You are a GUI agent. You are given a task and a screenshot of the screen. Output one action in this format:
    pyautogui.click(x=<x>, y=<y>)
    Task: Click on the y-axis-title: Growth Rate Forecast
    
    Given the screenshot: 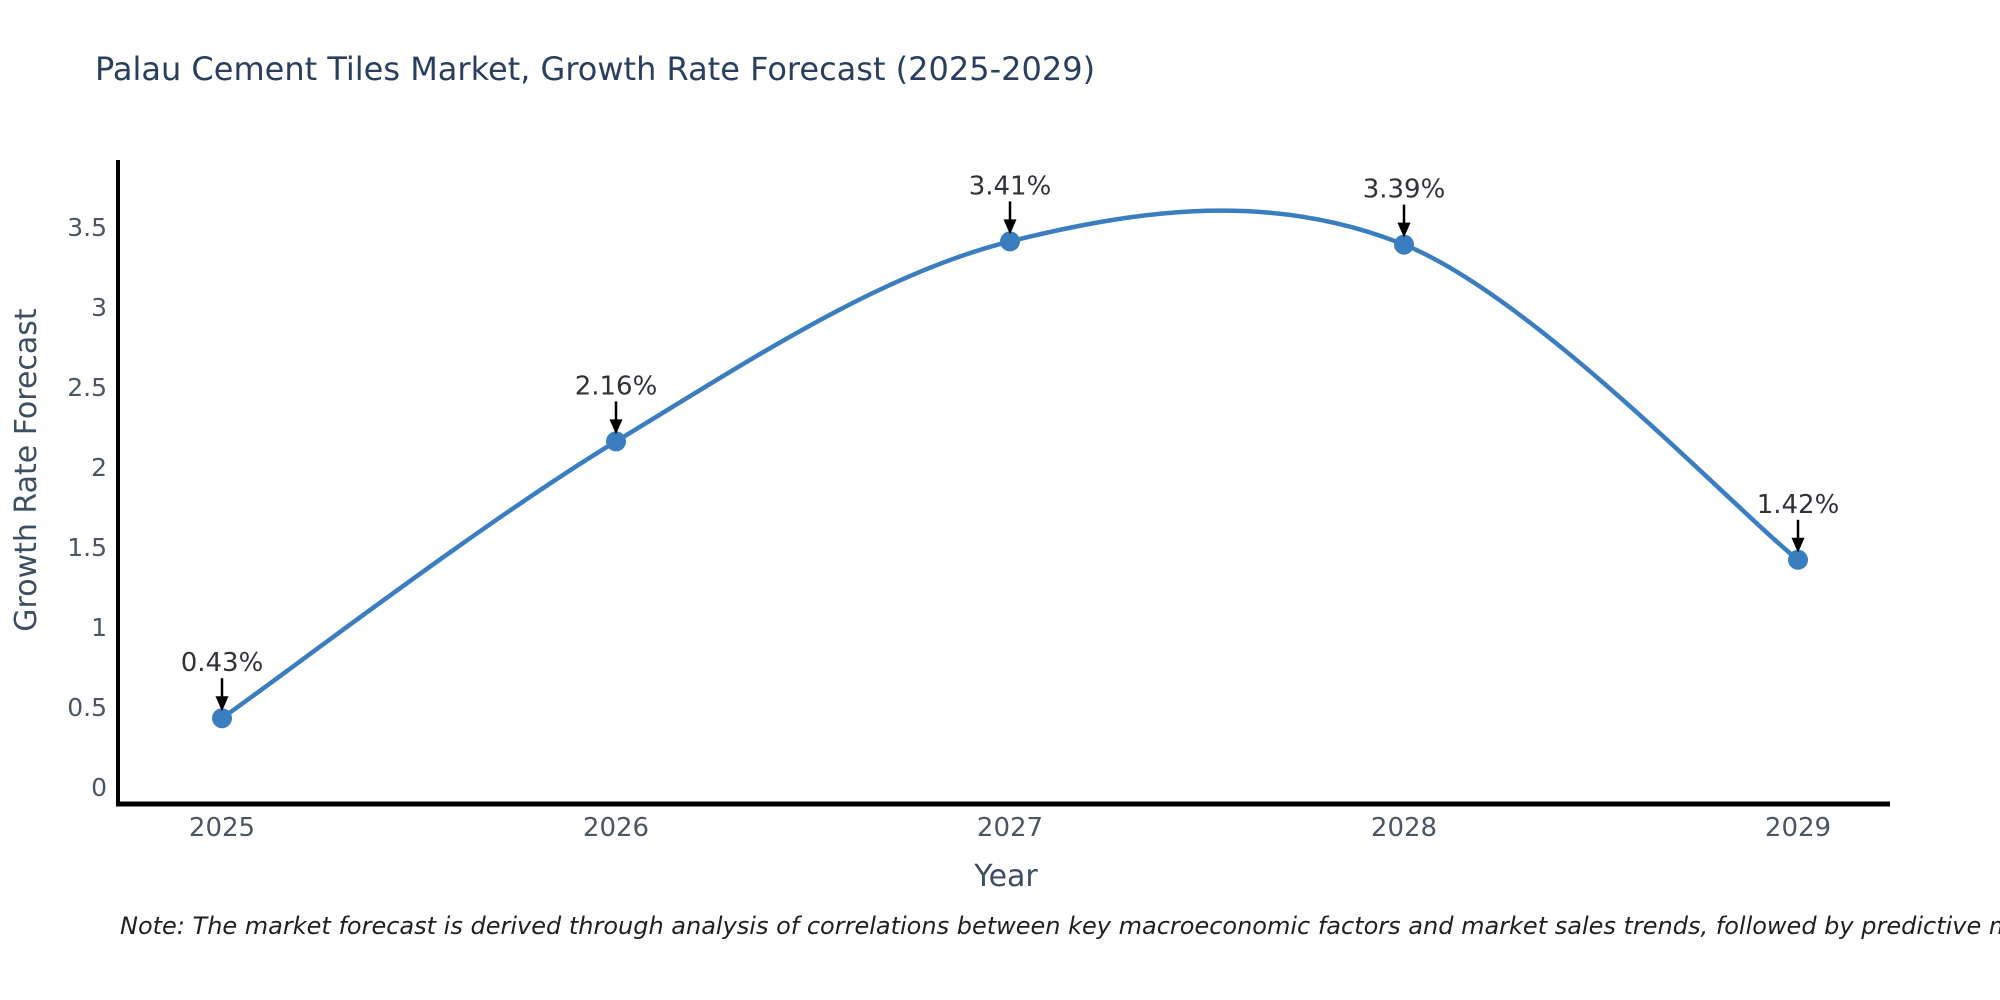 What is the action you would take?
    pyautogui.click(x=26, y=470)
    